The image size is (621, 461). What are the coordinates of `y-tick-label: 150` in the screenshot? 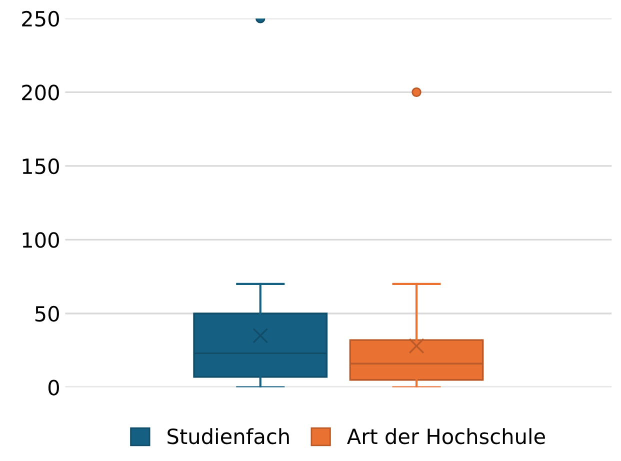 It's located at (40, 166).